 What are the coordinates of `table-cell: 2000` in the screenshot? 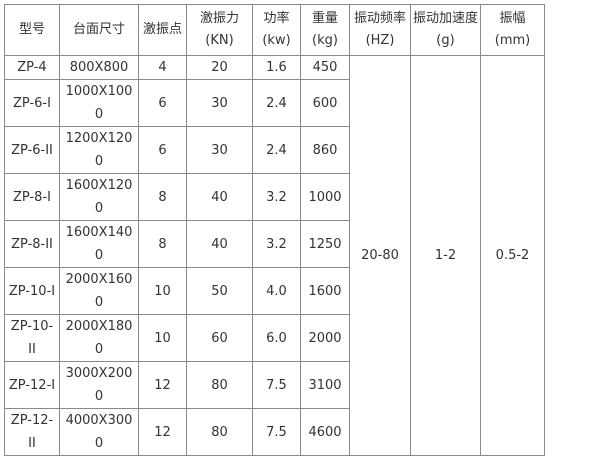 It's located at (325, 338).